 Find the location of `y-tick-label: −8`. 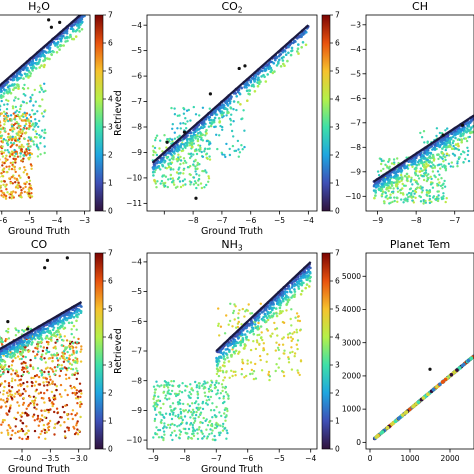

y-tick-label: −8 is located at coordinates (136, 127).